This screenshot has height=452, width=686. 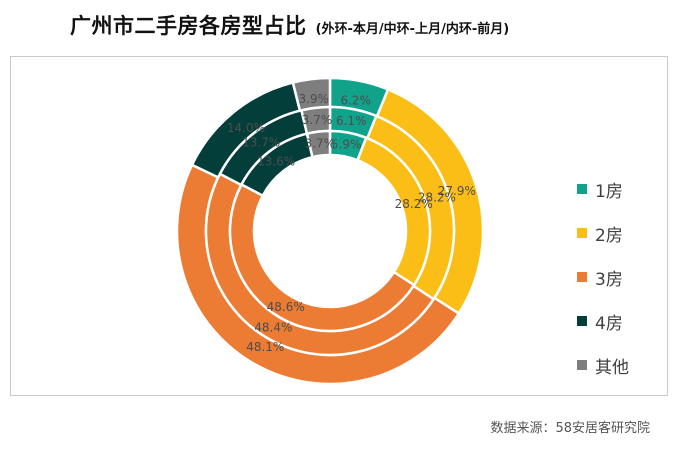 I want to click on data-label-ring1-cat5: 3.9%, so click(x=314, y=99).